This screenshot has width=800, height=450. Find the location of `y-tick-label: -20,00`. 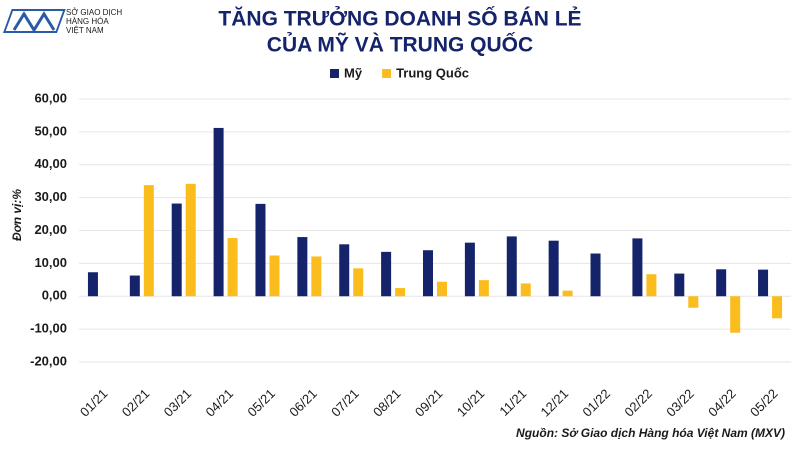

y-tick-label: -20,00 is located at coordinates (48, 360).